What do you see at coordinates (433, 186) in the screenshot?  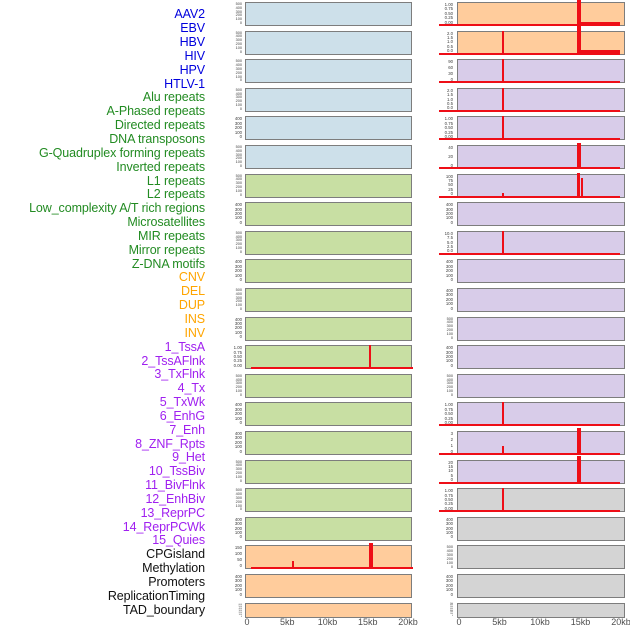 I see `y-ticks-5-txwk: 100 75 50 25 0` at bounding box center [433, 186].